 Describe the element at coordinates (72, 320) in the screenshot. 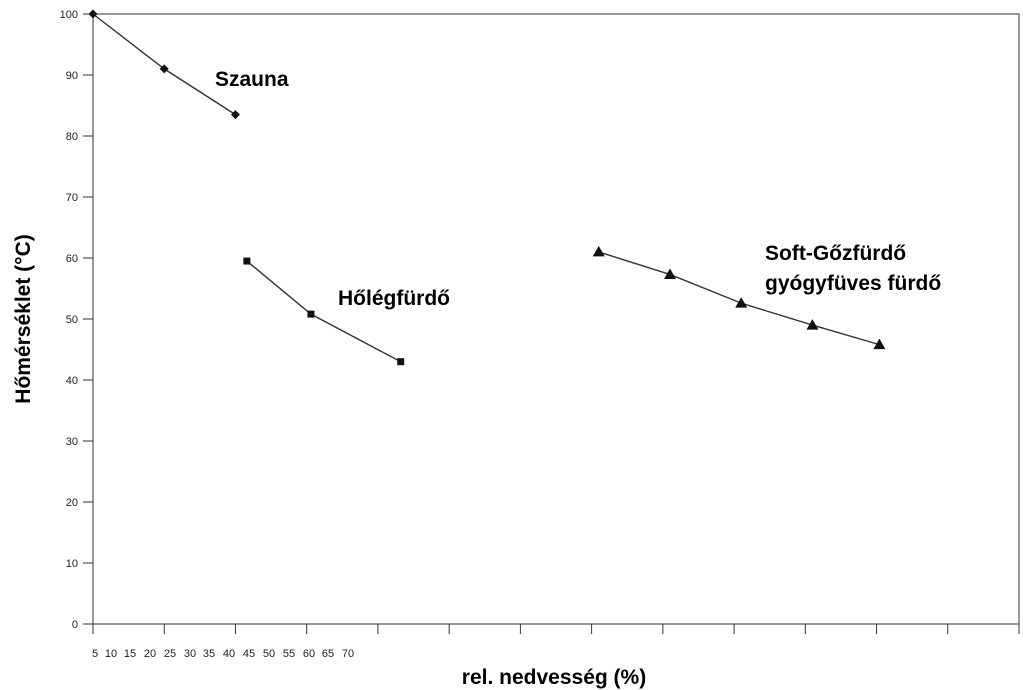

I see `y-tick-label: 50` at that location.